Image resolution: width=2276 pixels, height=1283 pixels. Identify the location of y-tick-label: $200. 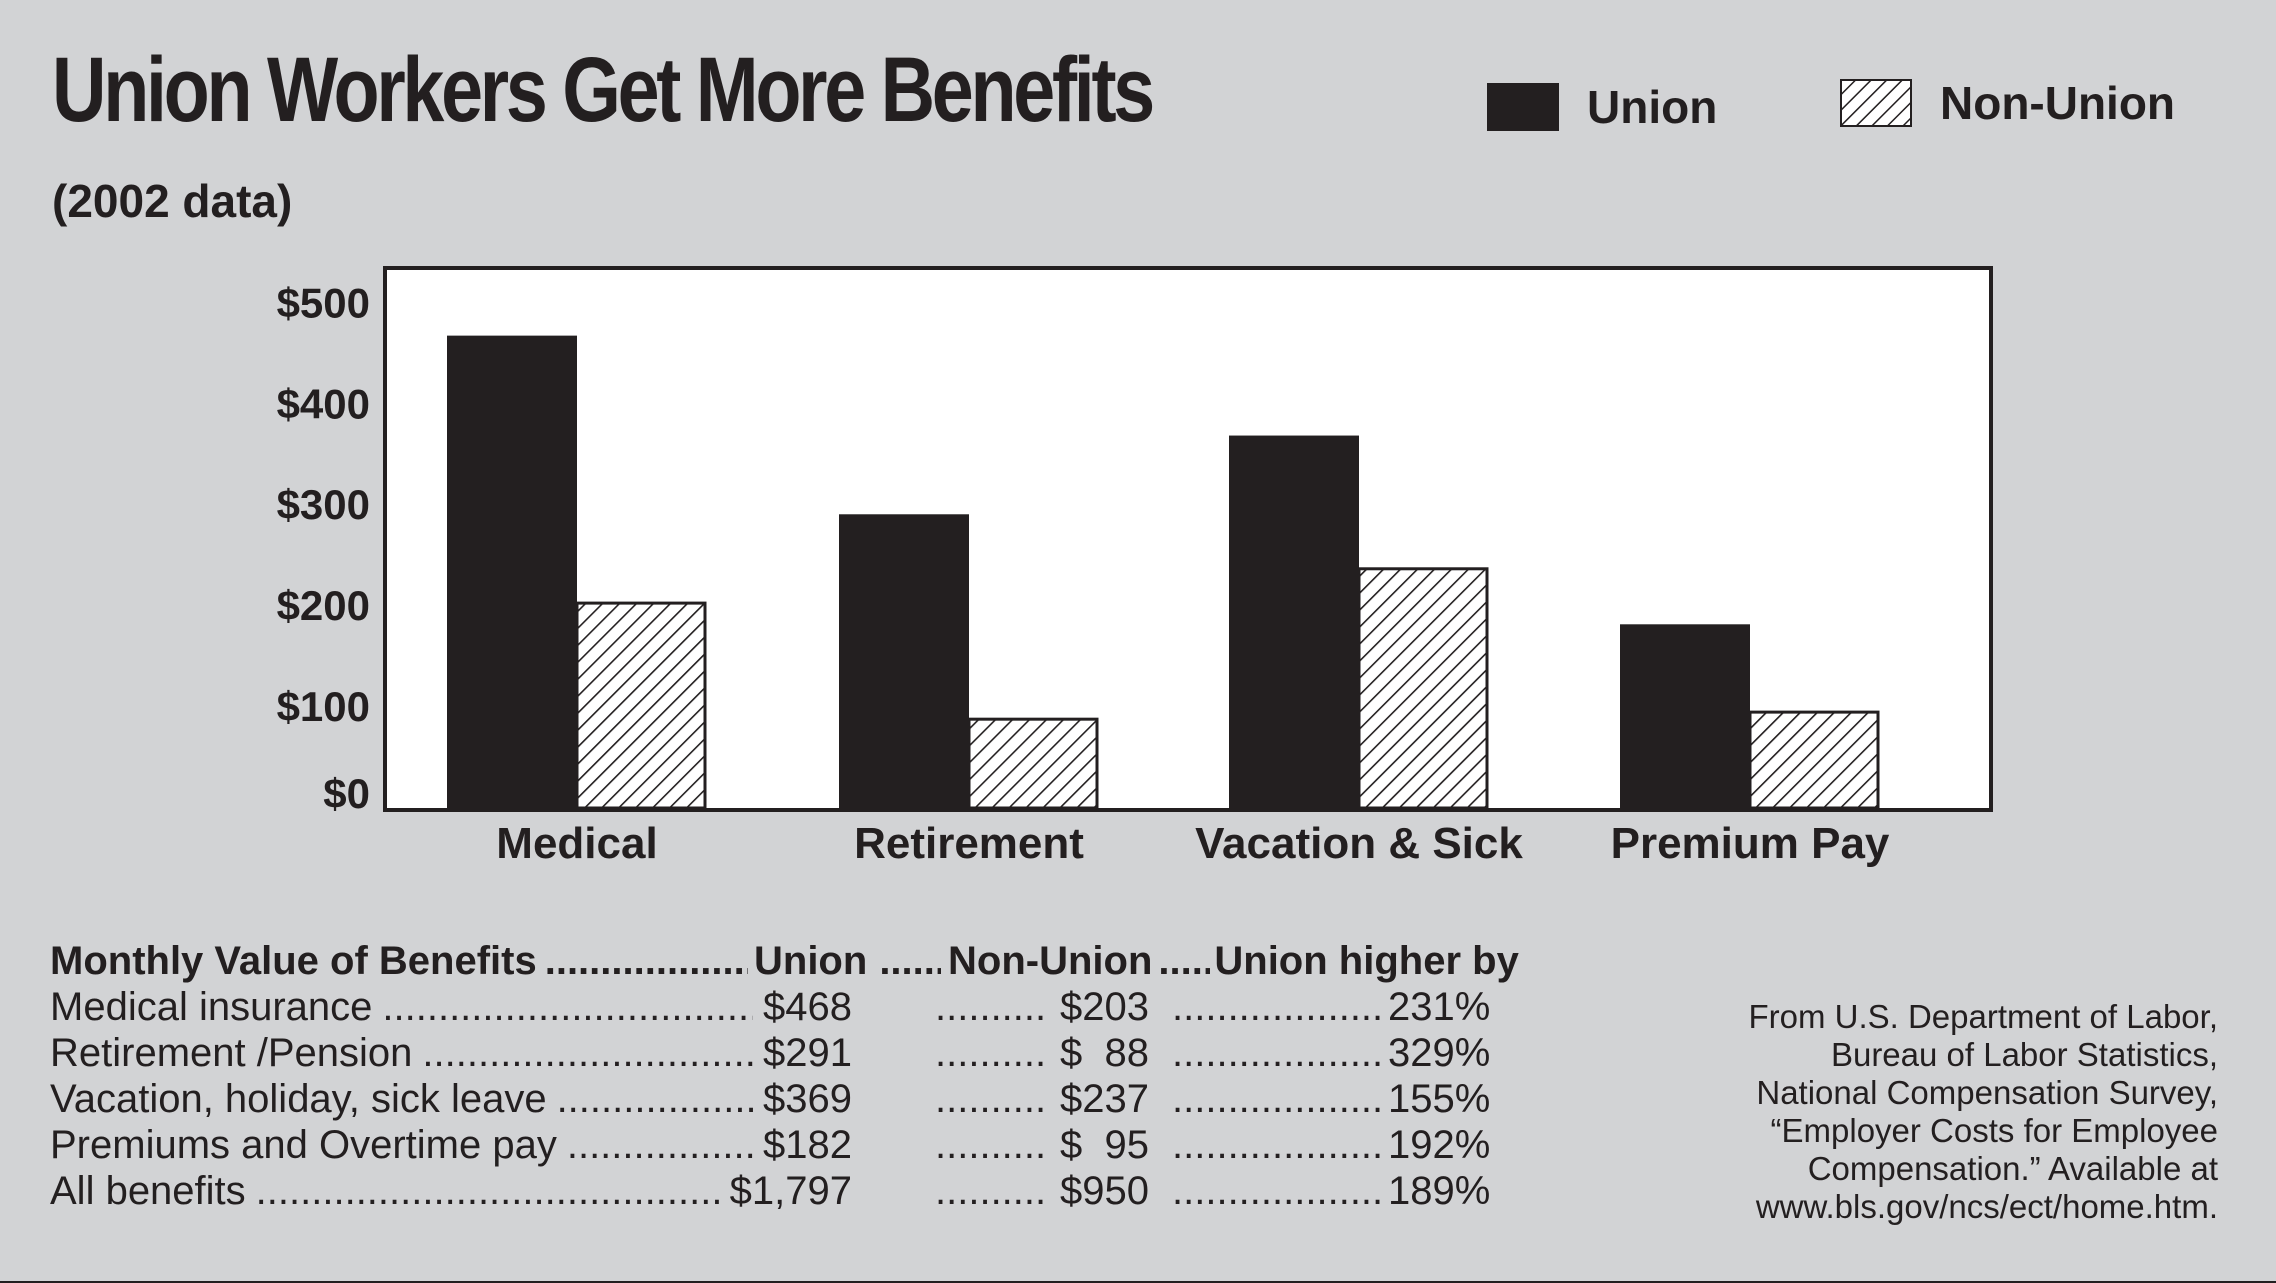
(323, 605).